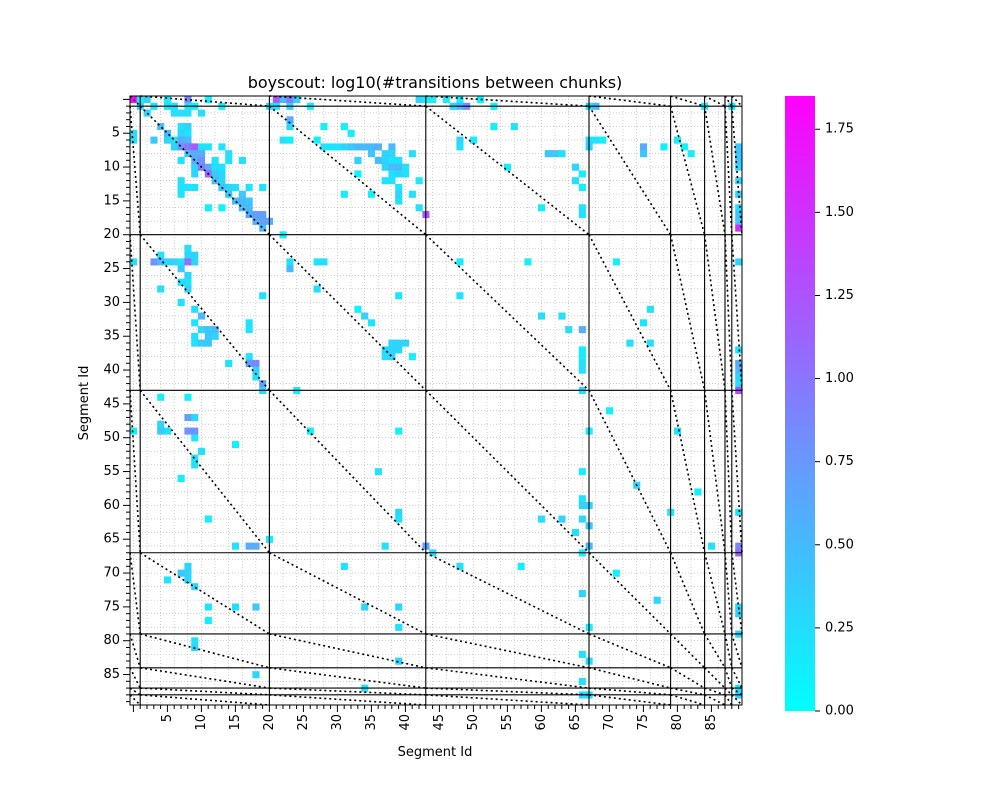 This screenshot has width=1000, height=800. Describe the element at coordinates (435, 752) in the screenshot. I see `x-axis-label: Segment Id` at that location.